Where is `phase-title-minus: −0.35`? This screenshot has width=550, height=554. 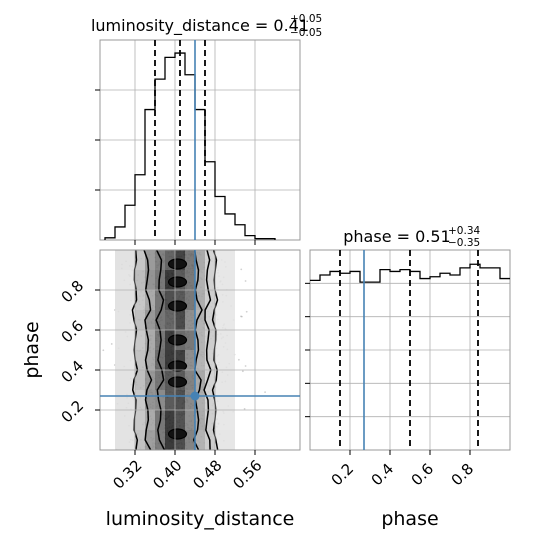 phase-title-minus: −0.35 is located at coordinates (464, 243).